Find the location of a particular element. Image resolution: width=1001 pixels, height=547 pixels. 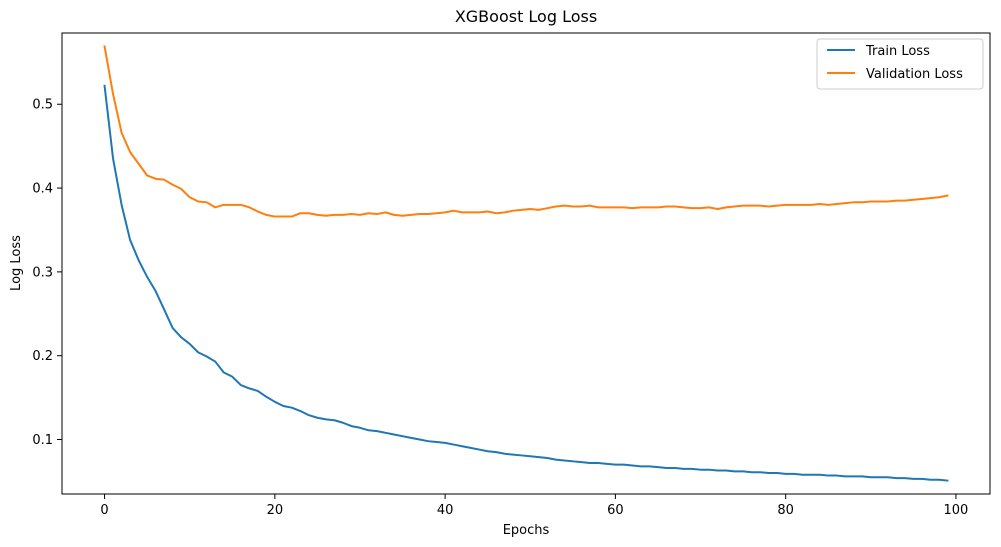

legend: Train Loss Validation Loss is located at coordinates (900, 64).